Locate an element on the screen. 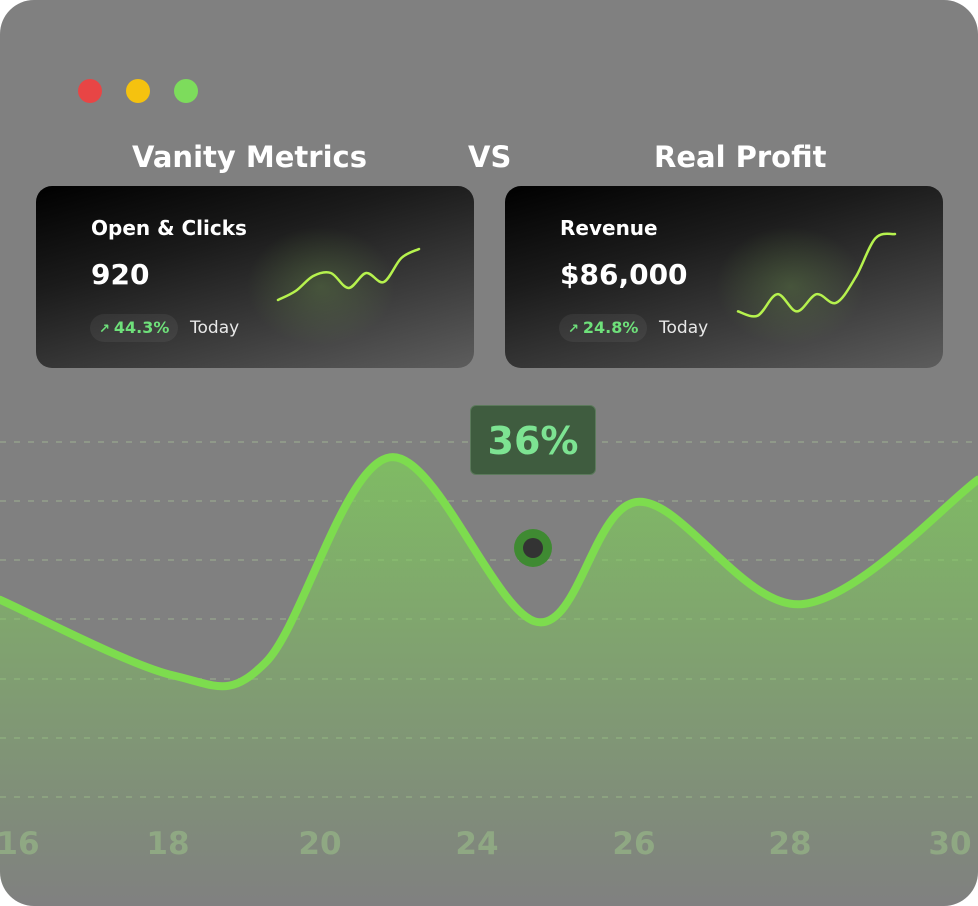 This screenshot has width=978, height=906. vanity-metrics-title: Vanity Metrics is located at coordinates (249, 157).